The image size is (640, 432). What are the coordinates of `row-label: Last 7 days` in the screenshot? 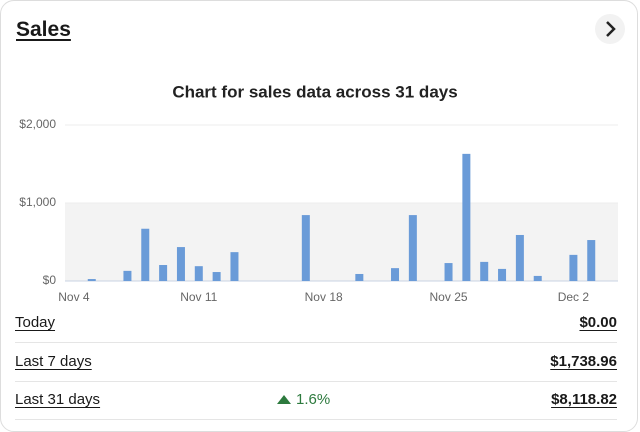 It's located at (53, 361).